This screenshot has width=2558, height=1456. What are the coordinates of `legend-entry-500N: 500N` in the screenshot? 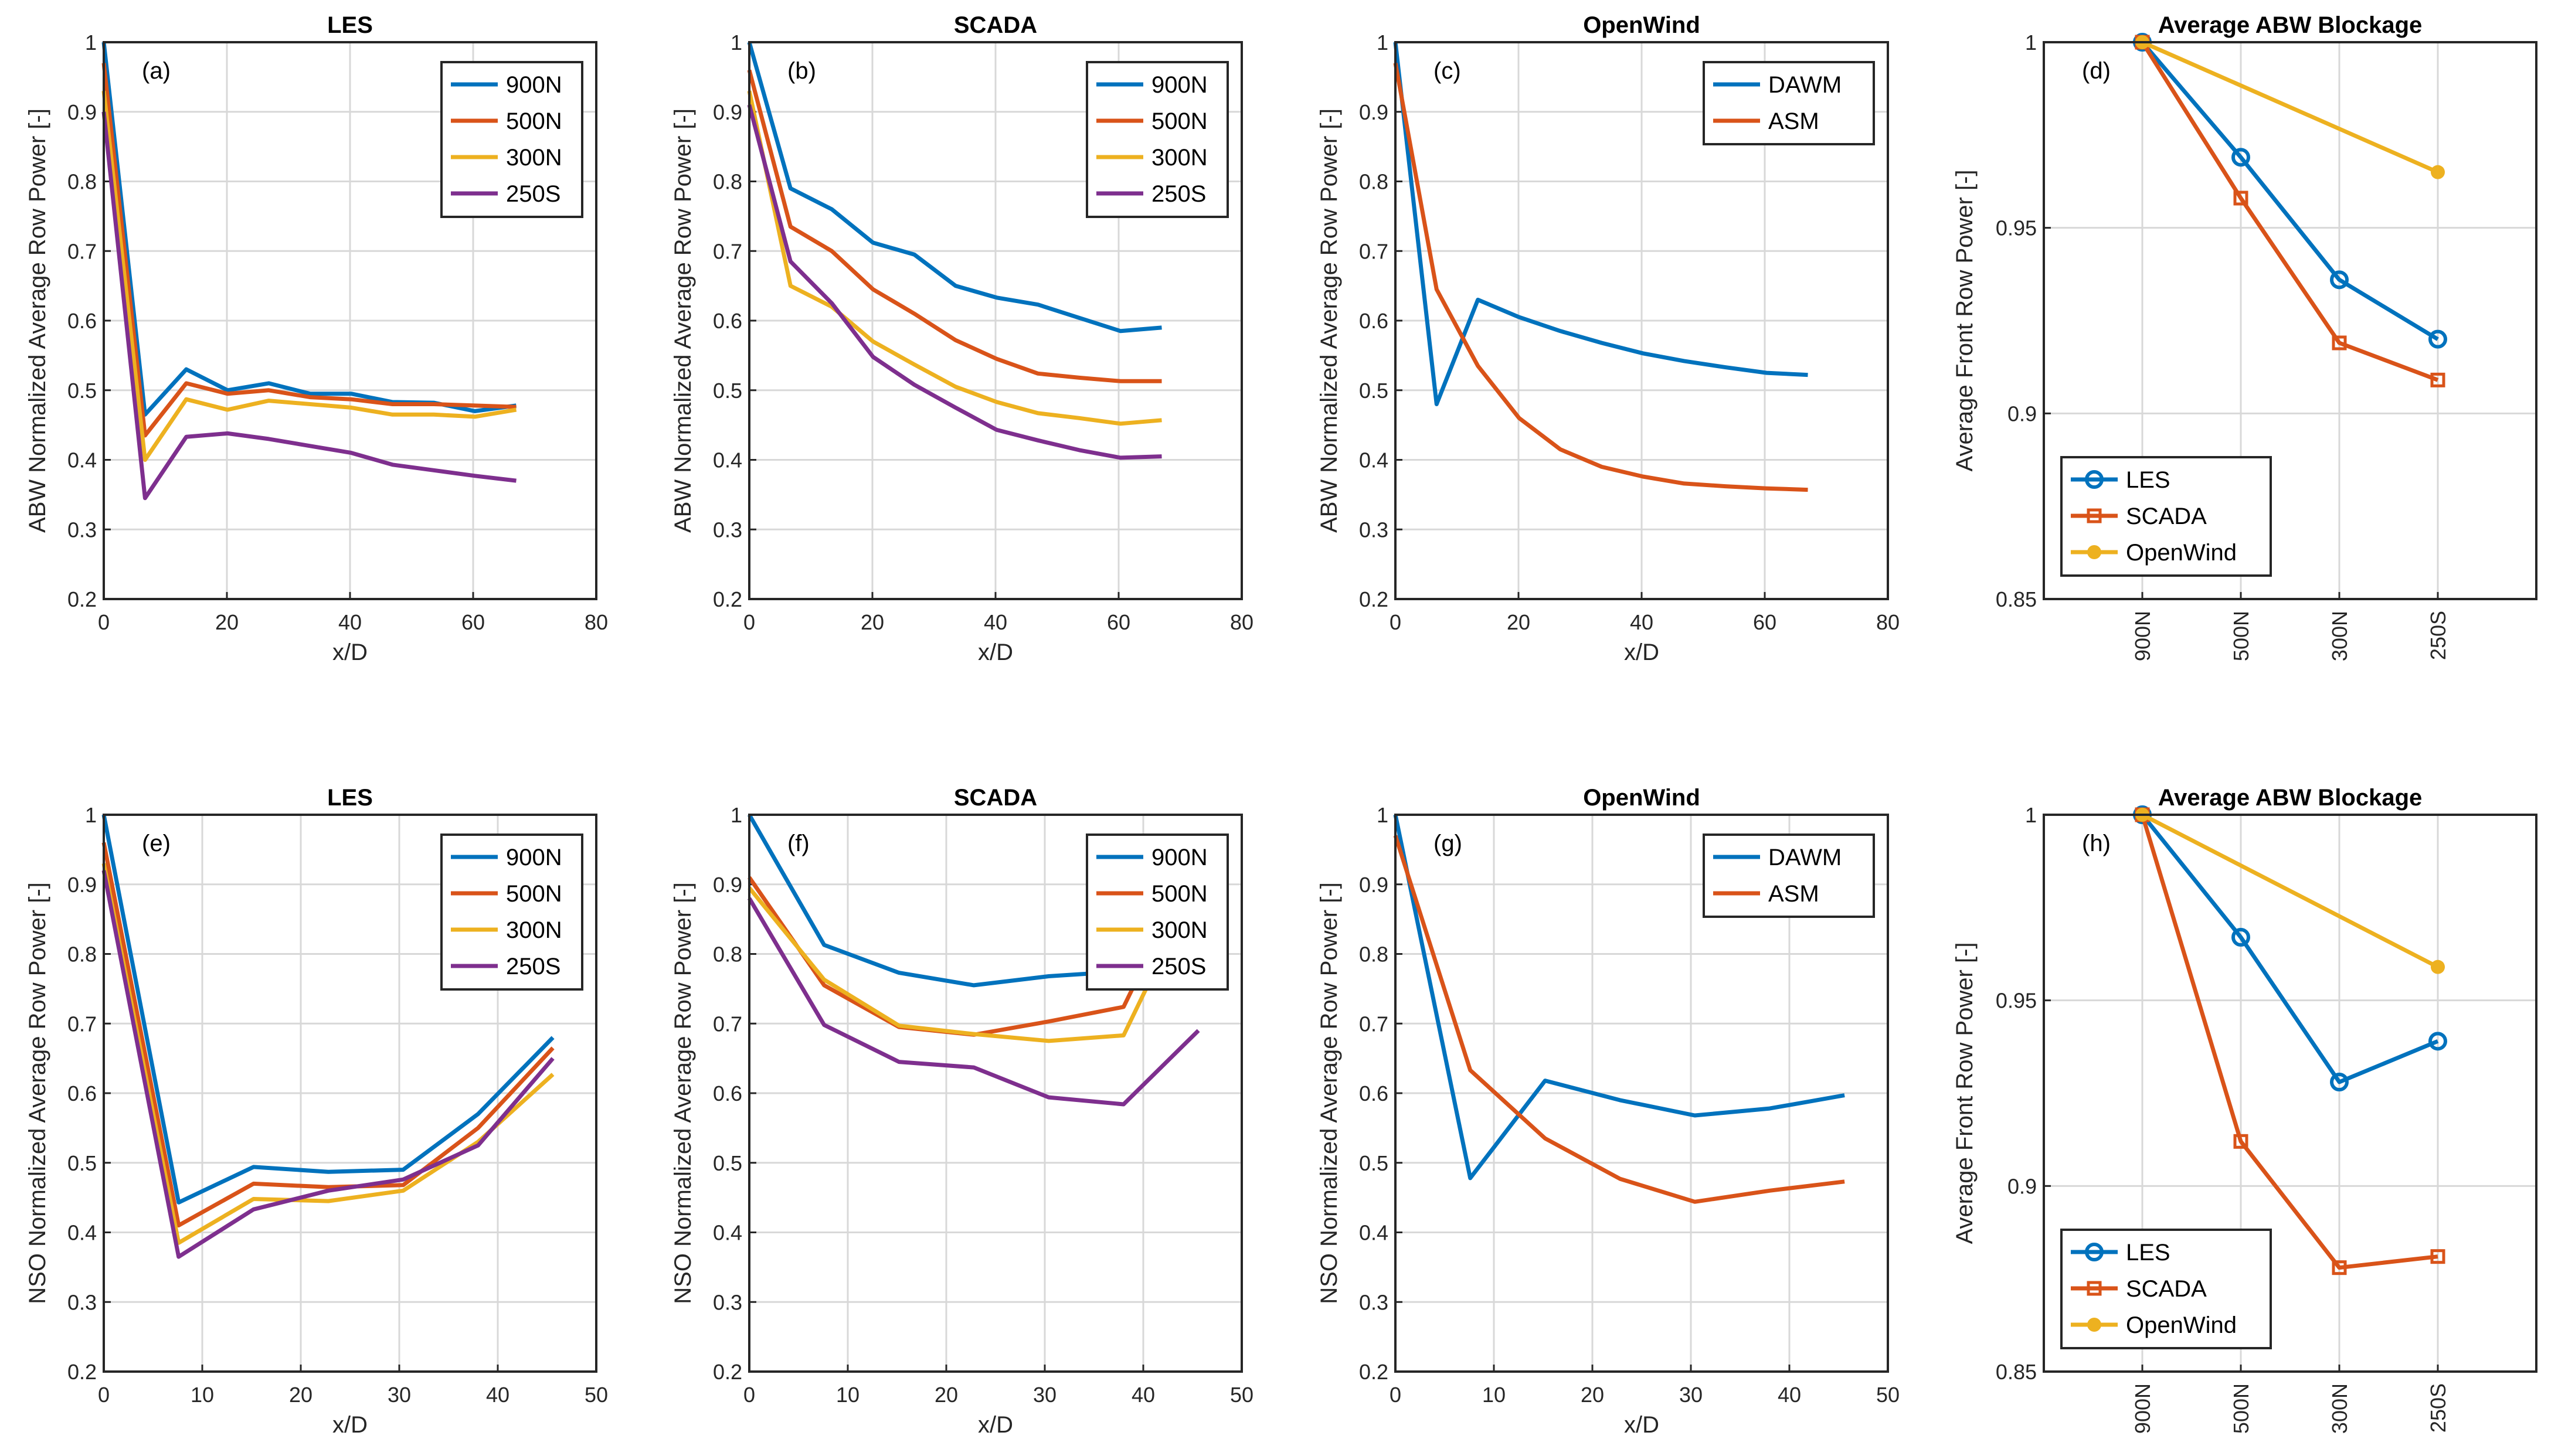 It's located at (534, 121).